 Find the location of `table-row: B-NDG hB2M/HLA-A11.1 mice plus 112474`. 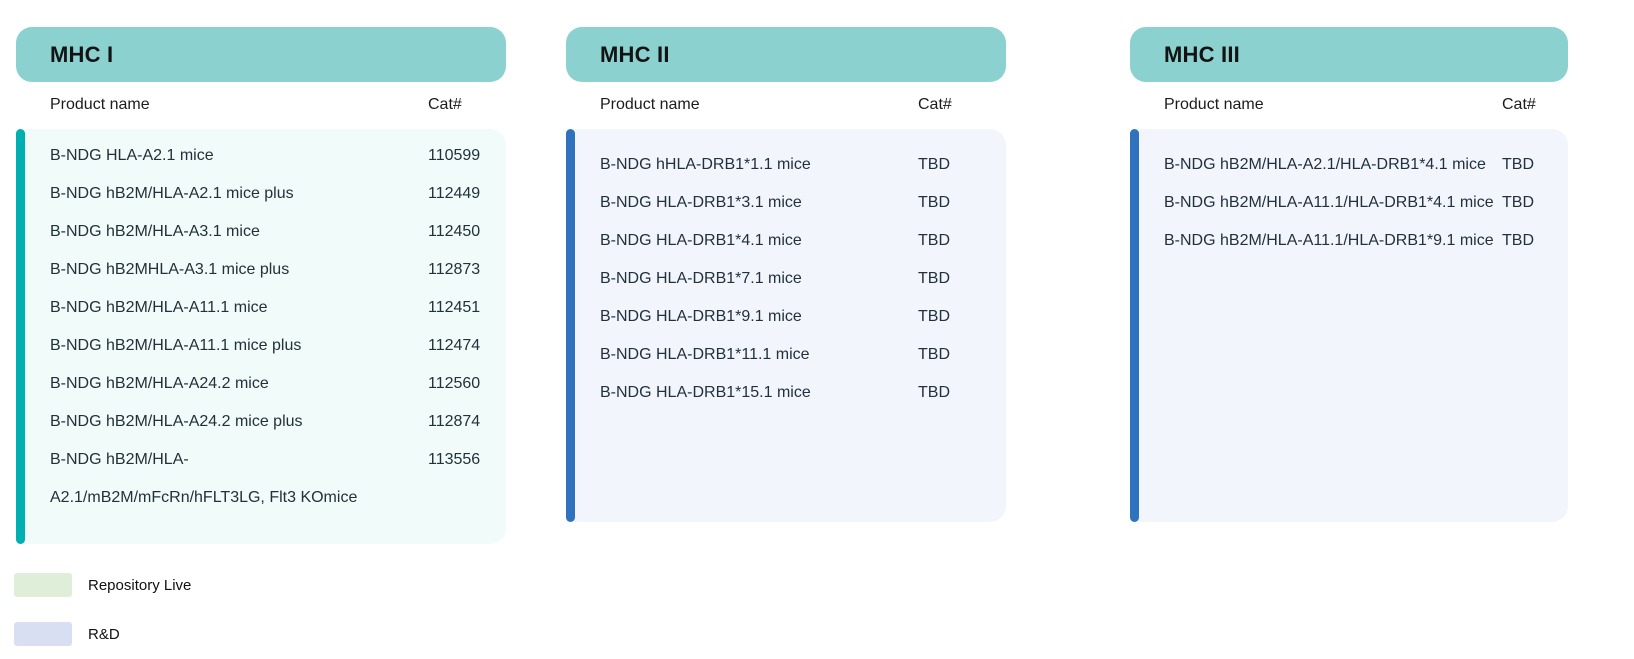

table-row: B-NDG hB2M/HLA-A11.1 mice plus 112474 is located at coordinates (261, 346).